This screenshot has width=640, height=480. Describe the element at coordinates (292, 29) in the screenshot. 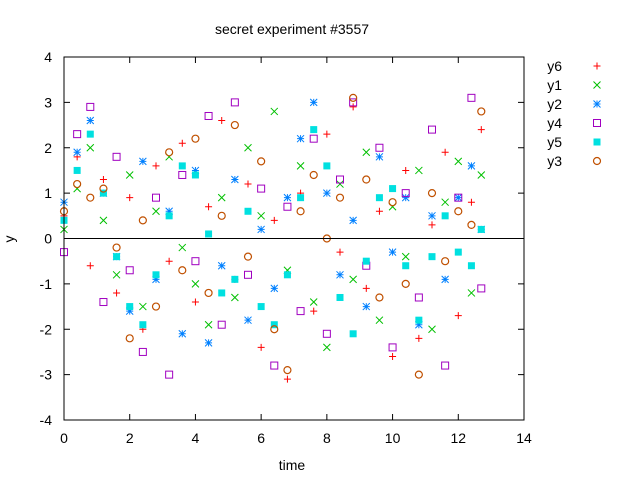

I see `chart-title: secret experiment #3557` at that location.